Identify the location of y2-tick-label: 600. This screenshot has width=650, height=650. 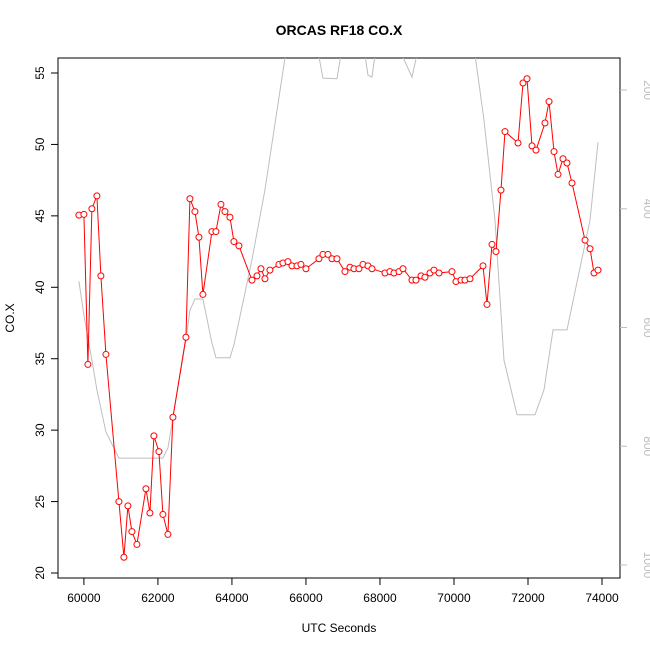
(645, 327).